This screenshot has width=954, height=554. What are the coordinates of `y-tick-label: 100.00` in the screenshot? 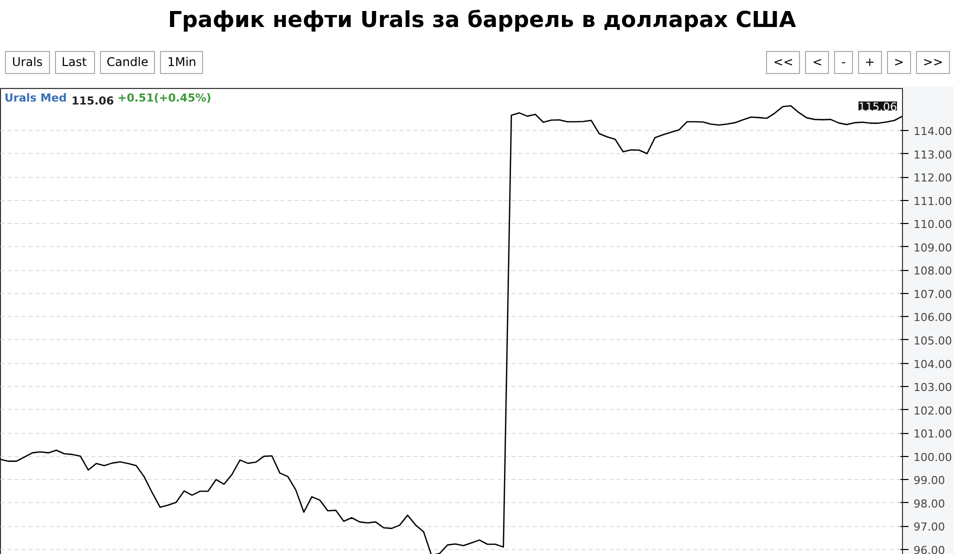 It's located at (933, 457).